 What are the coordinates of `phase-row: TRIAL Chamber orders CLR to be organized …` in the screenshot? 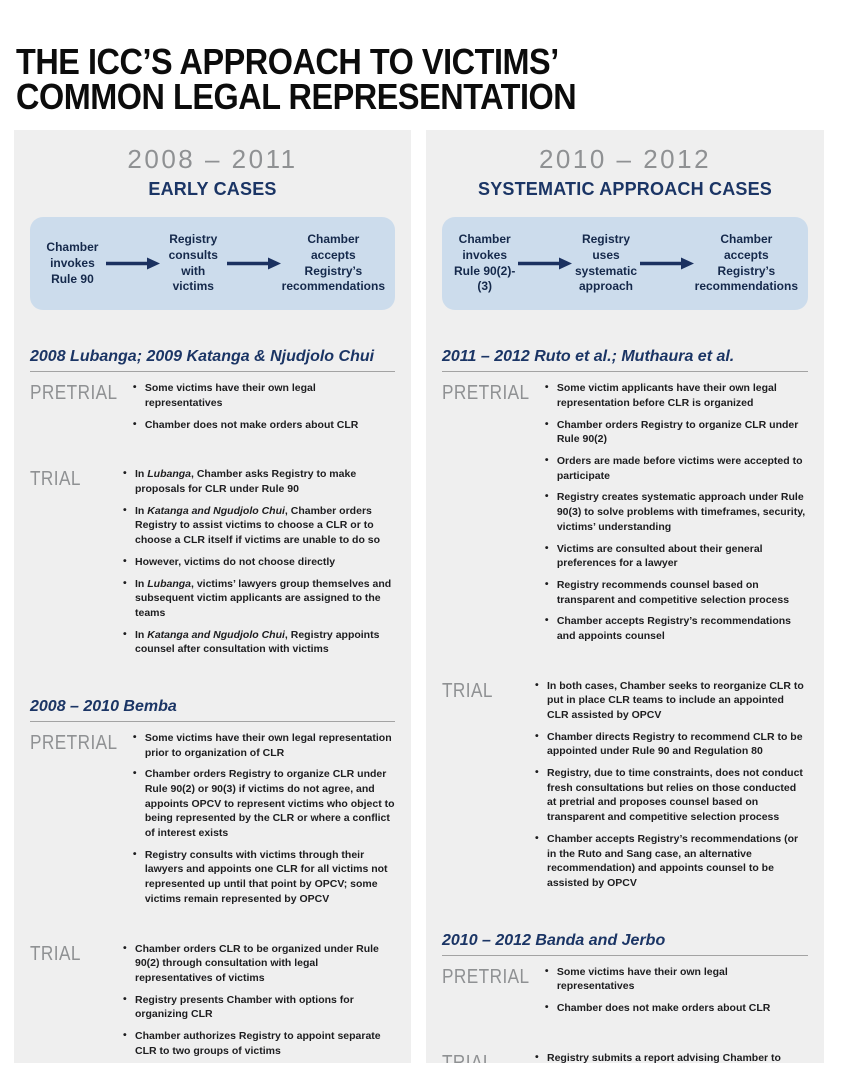 It's located at (212, 1002).